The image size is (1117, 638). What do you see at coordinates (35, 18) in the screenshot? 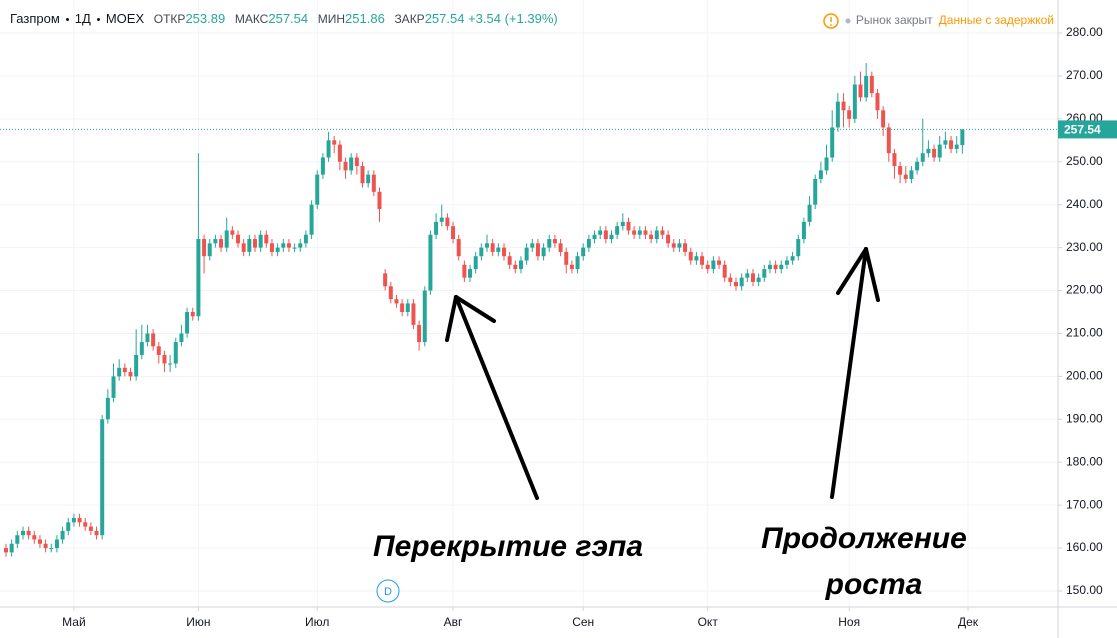
I see `symbol: Газпром` at bounding box center [35, 18].